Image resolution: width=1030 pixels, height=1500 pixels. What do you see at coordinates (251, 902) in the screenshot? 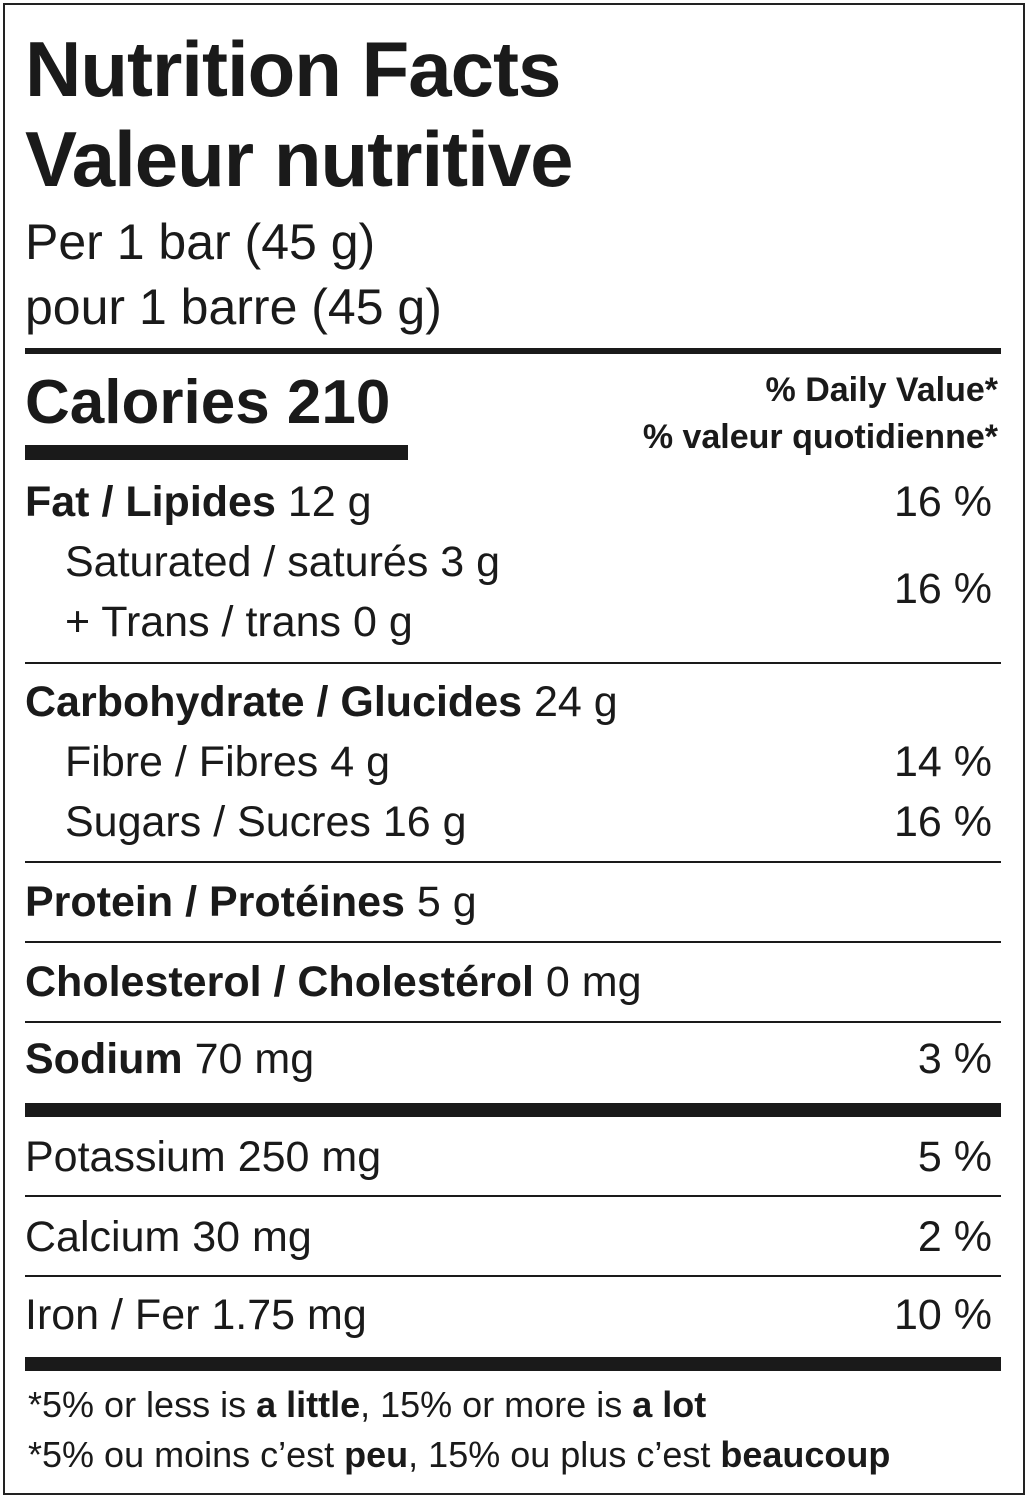
I see `protein-row: Protein / Protéines 5 g` at bounding box center [251, 902].